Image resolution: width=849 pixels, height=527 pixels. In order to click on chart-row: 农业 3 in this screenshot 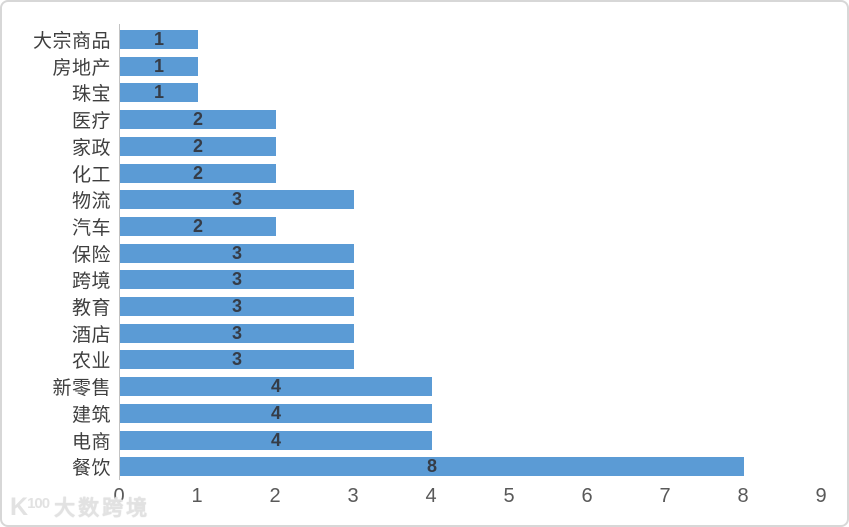, I will do `click(424, 359)`.